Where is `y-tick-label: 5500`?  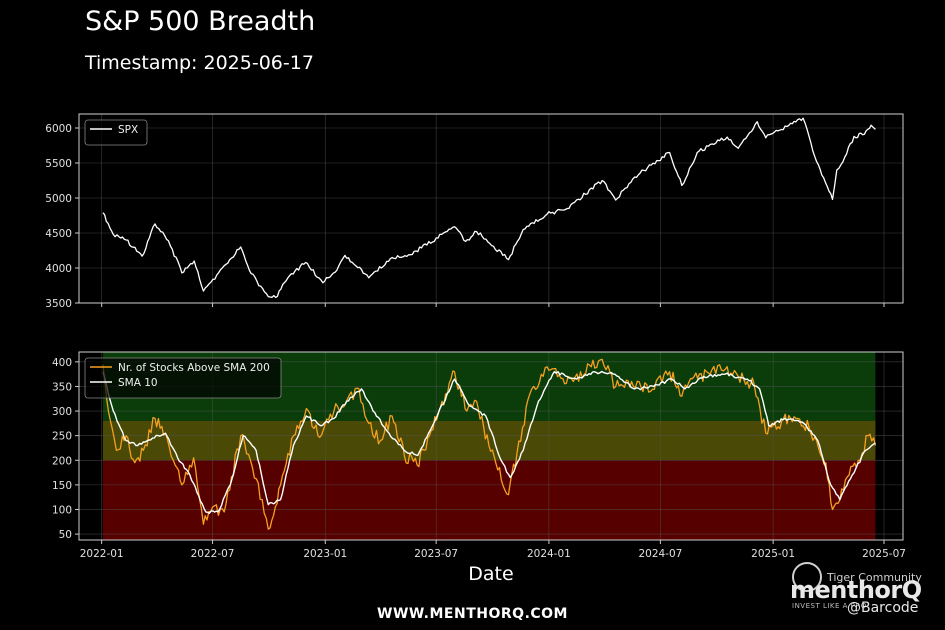 y-tick-label: 5500 is located at coordinates (58, 164).